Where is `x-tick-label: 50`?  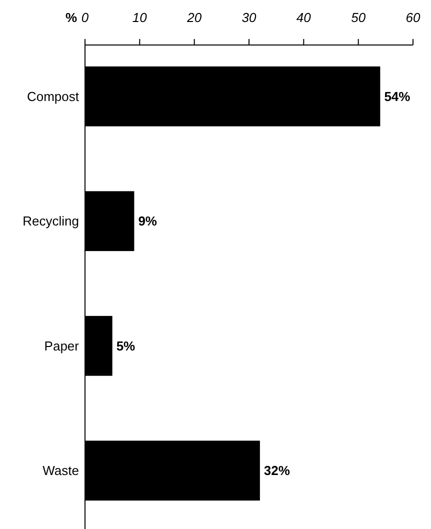 x-tick-label: 50 is located at coordinates (358, 17).